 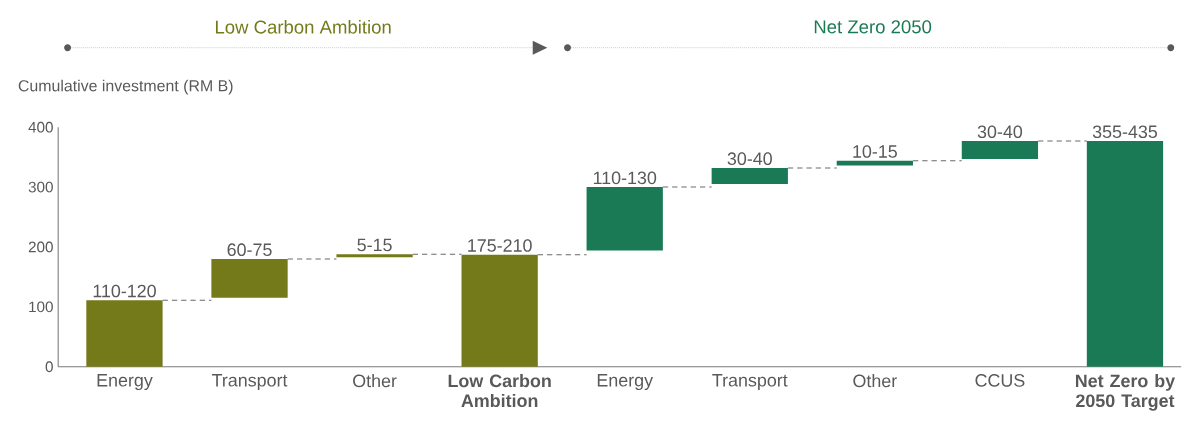 I want to click on data-label: 110-130, so click(x=625, y=177).